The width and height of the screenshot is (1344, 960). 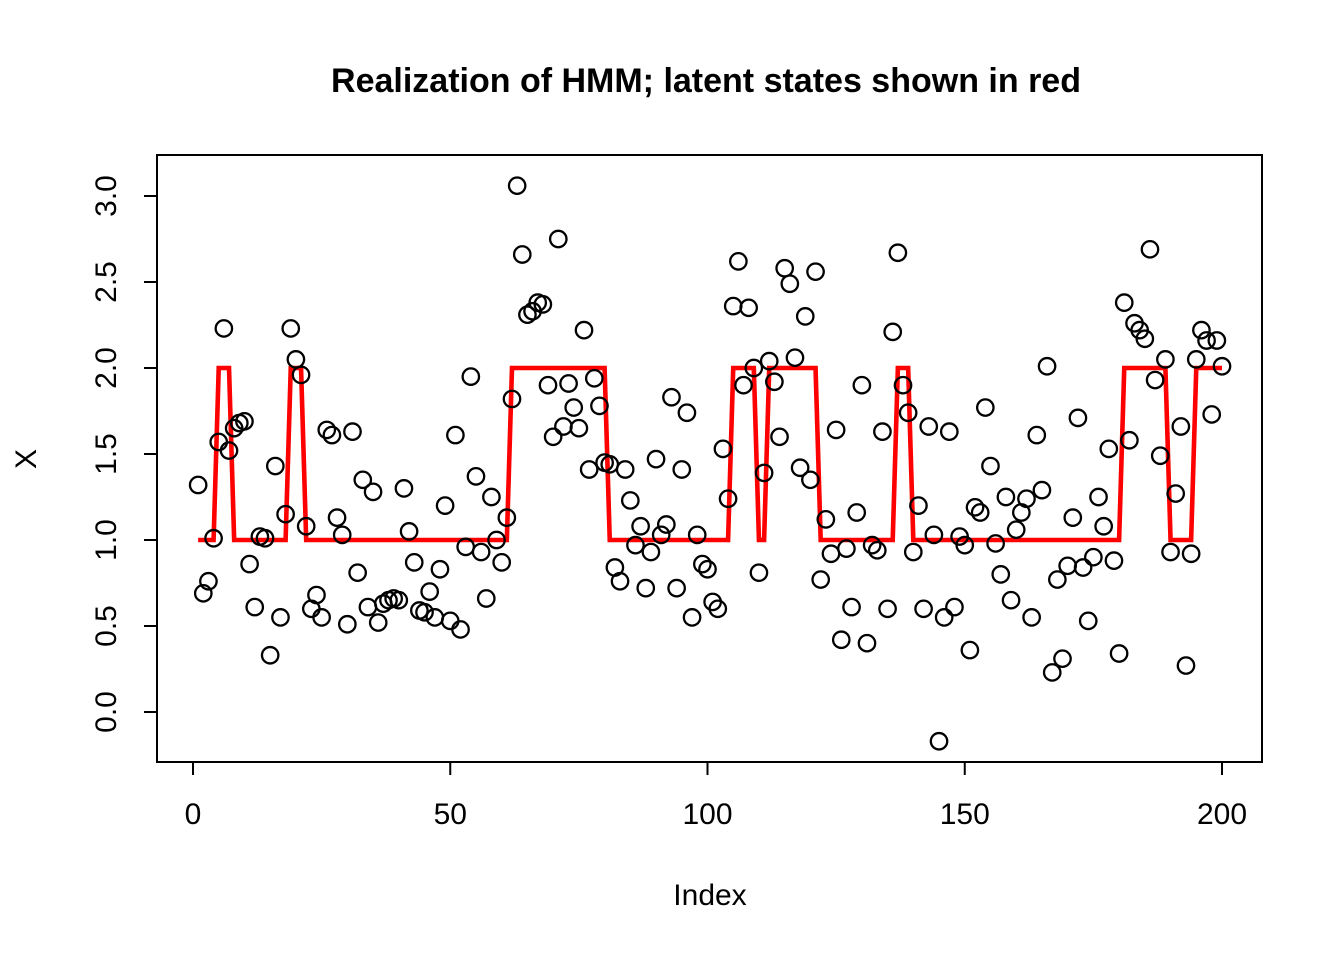 I want to click on y-tick-label: 3.0, so click(x=106, y=196).